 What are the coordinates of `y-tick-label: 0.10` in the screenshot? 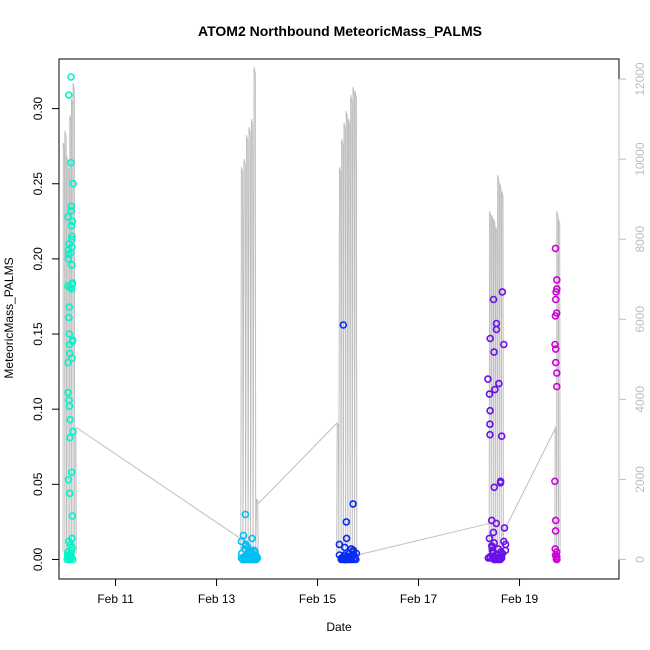 It's located at (38, 409).